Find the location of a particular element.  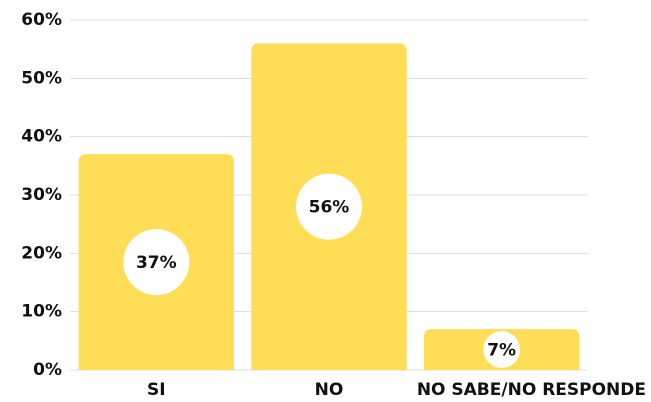

y-tick-label: 20% is located at coordinates (41, 253).